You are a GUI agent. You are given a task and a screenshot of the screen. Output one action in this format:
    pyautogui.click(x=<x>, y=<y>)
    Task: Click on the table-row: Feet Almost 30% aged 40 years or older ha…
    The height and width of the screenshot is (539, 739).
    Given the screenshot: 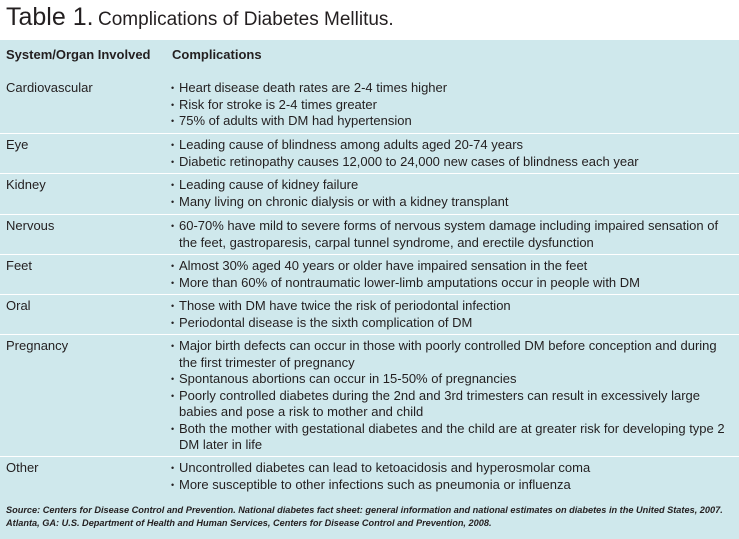 What is the action you would take?
    pyautogui.click(x=369, y=274)
    